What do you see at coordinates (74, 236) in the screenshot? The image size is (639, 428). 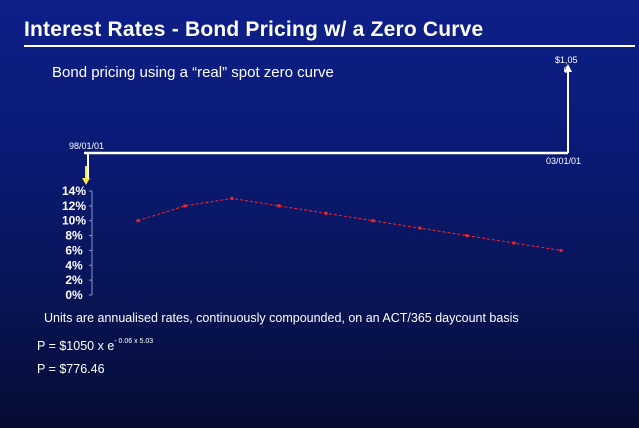 I see `y-tick-label: 8%` at bounding box center [74, 236].